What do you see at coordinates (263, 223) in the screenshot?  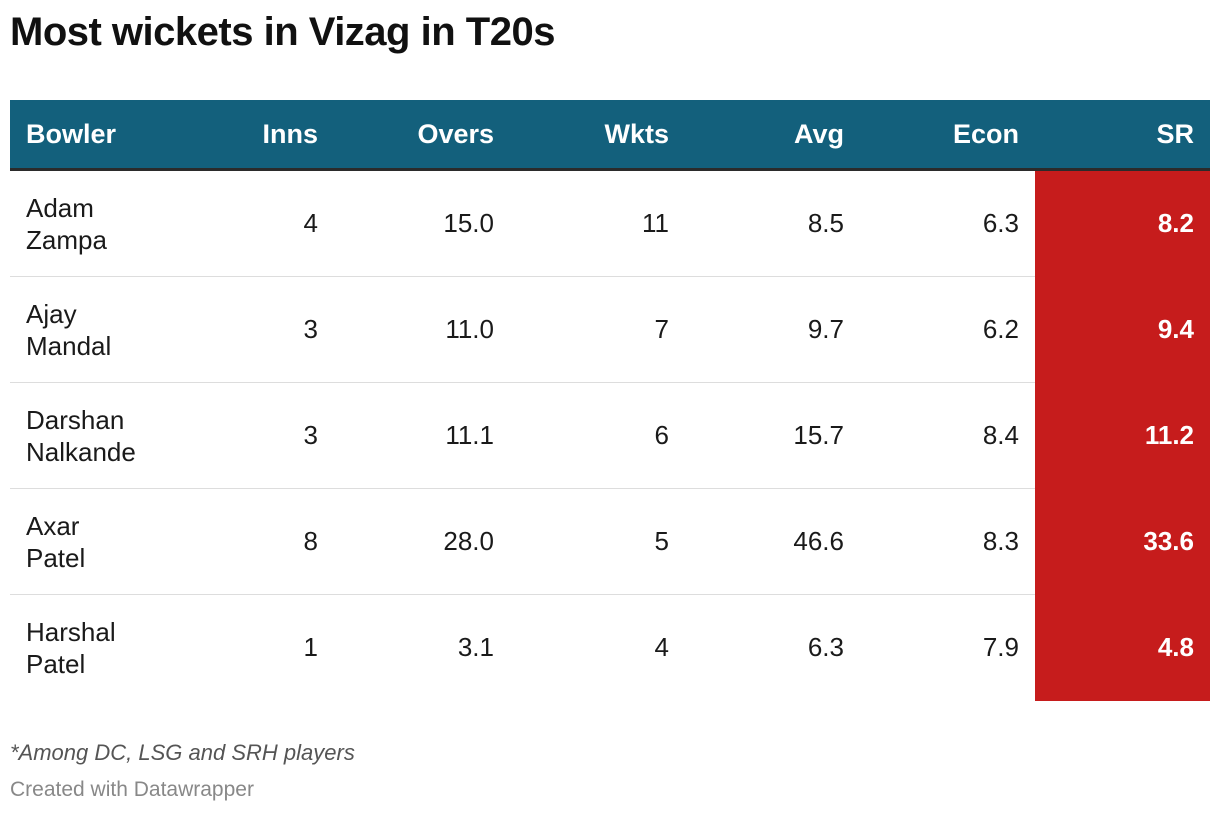 I see `inns-cell: 4` at bounding box center [263, 223].